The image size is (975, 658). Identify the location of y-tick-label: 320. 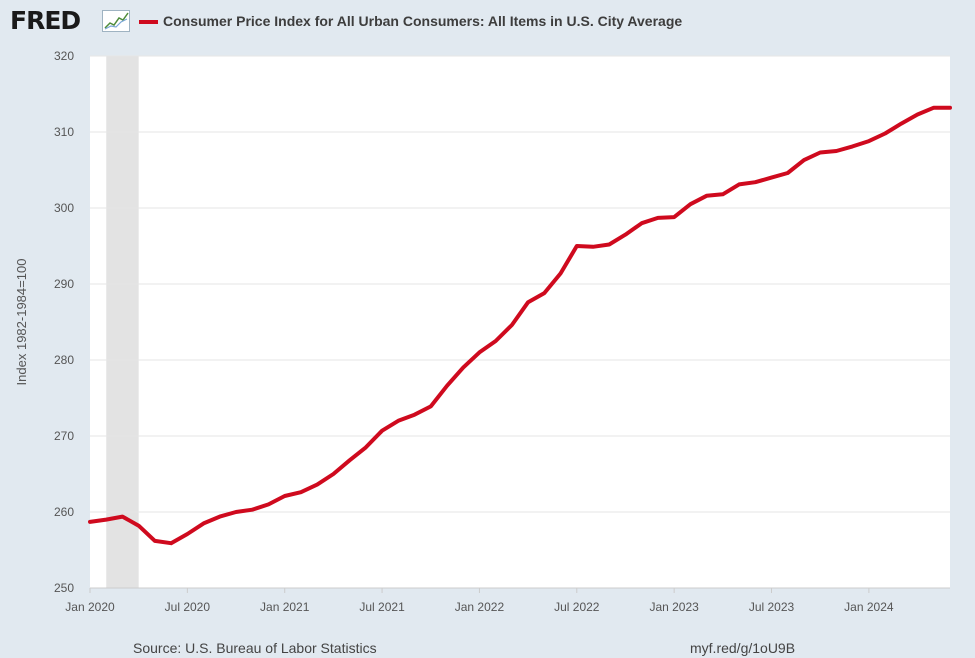
(64, 56).